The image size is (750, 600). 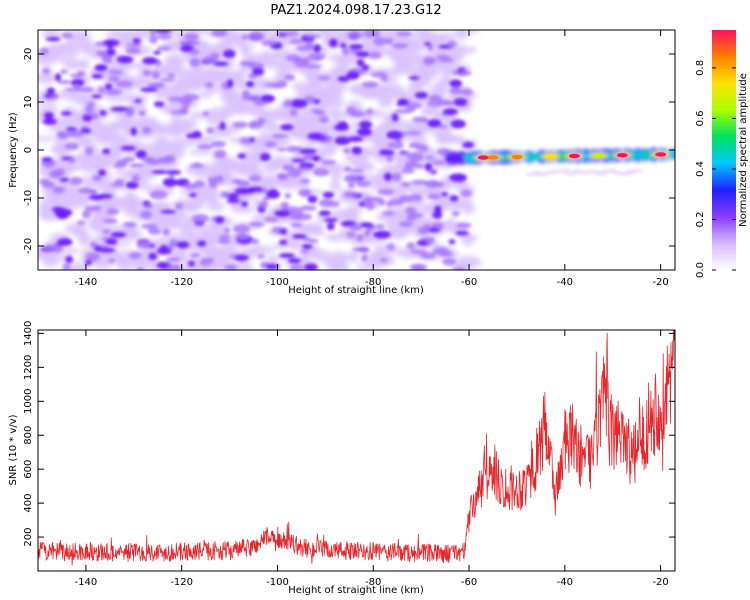 What do you see at coordinates (700, 68) in the screenshot?
I see `colorbar-tick-label: 0.8` at bounding box center [700, 68].